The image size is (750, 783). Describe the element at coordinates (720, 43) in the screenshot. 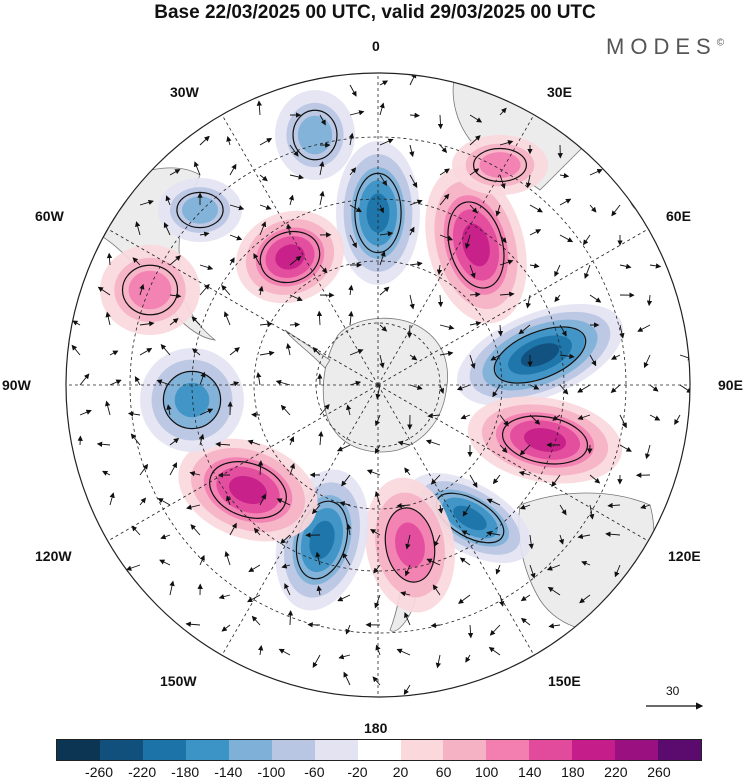

I see `brand-mark: ©` at that location.